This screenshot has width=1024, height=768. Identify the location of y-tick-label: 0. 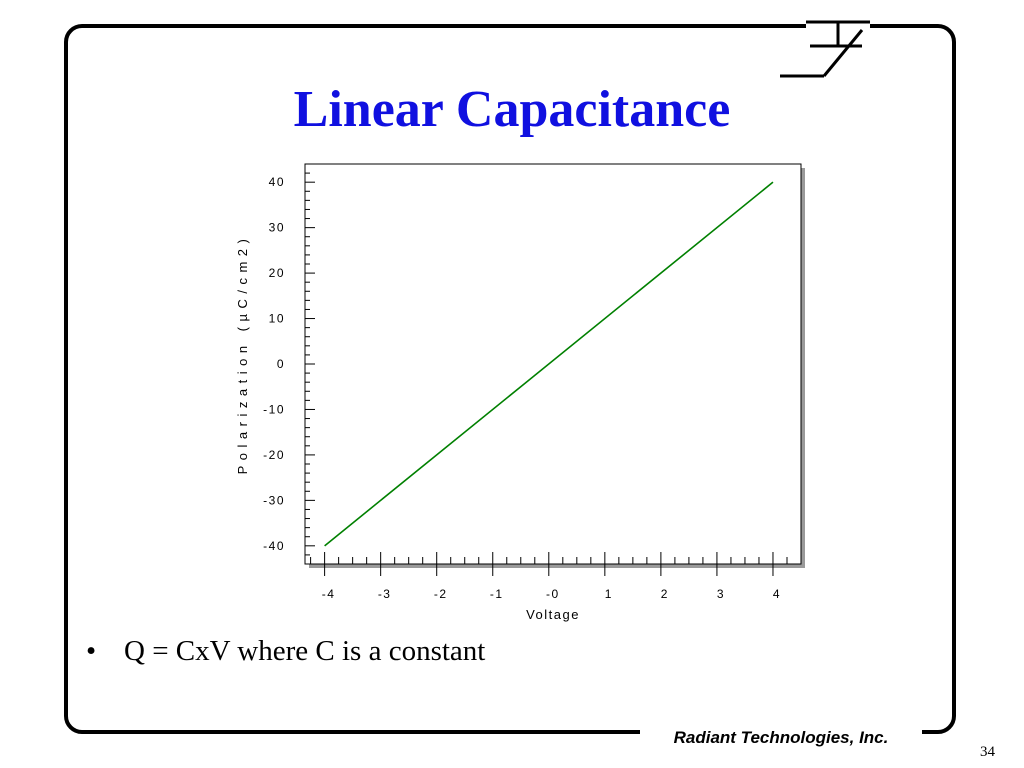
(281, 364).